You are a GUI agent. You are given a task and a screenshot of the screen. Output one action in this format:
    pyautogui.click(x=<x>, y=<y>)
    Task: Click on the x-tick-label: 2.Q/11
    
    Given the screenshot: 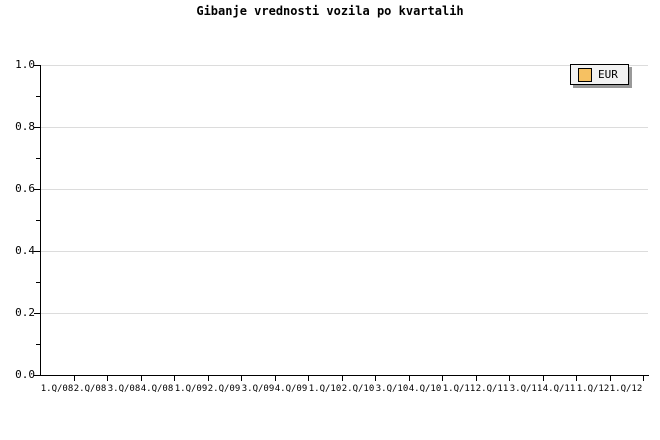 What is the action you would take?
    pyautogui.click(x=492, y=389)
    